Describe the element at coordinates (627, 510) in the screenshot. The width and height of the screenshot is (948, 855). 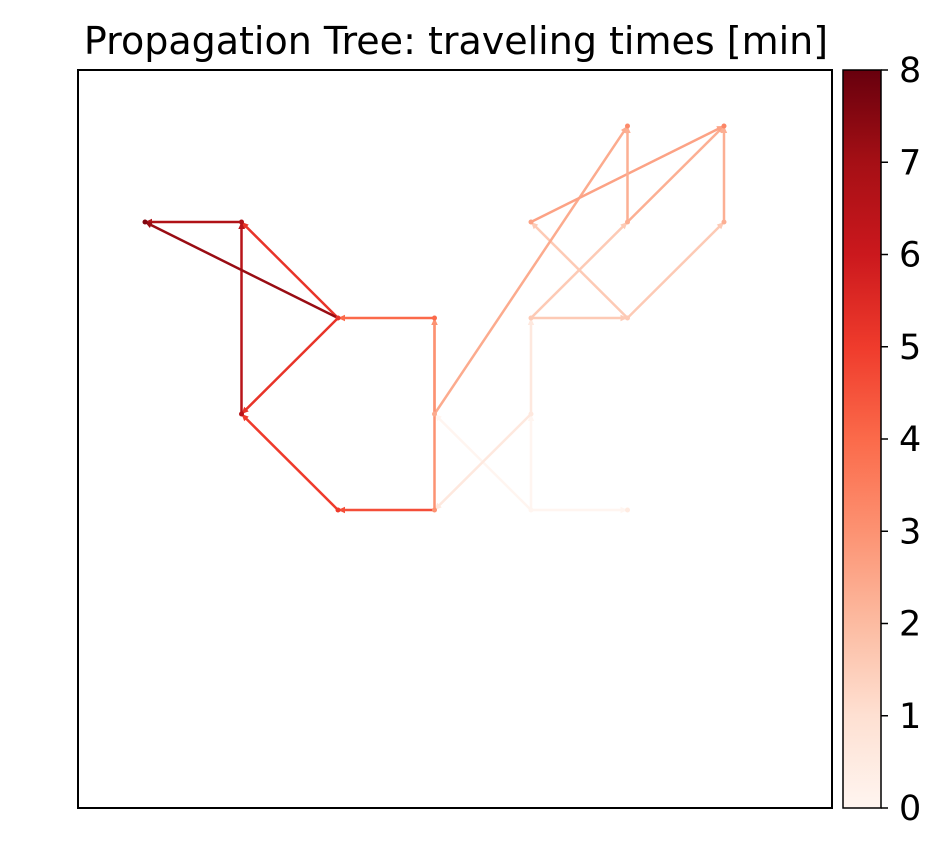
I see `node-B` at that location.